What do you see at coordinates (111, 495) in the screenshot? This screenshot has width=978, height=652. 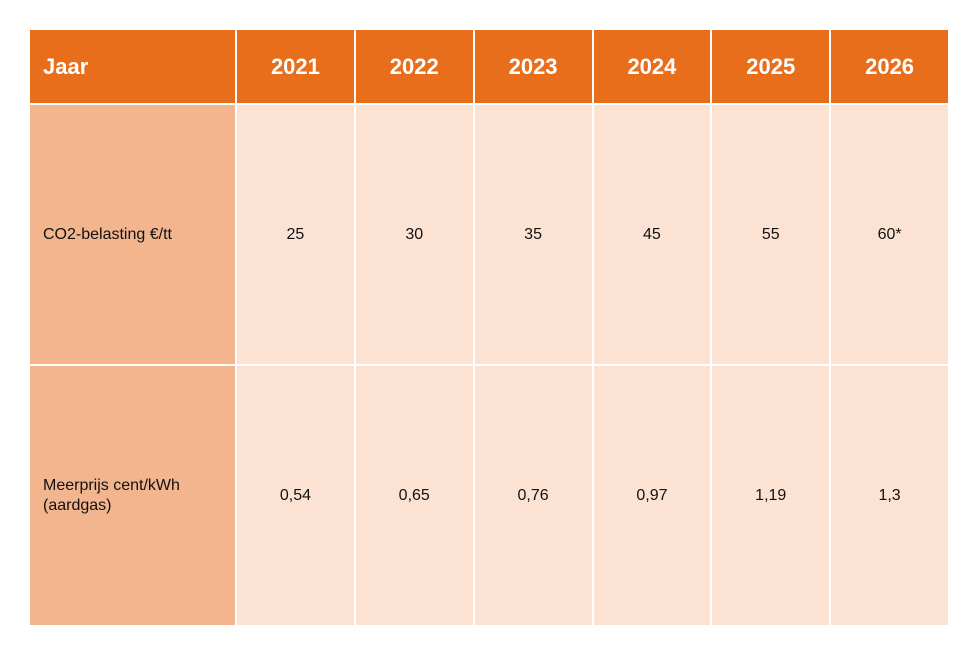 I see `row-label-text: Meerprijs cent/kWh (aardgas)` at bounding box center [111, 495].